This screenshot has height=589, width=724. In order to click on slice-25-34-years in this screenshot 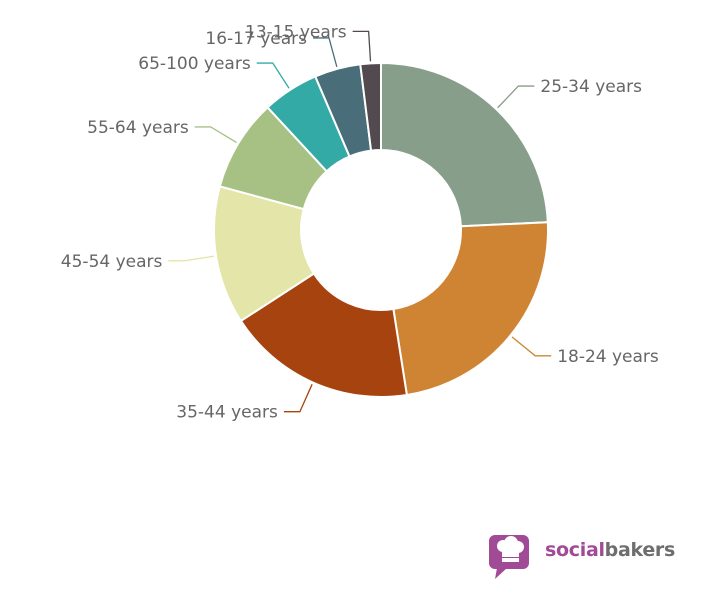, I will do `click(464, 144)`.